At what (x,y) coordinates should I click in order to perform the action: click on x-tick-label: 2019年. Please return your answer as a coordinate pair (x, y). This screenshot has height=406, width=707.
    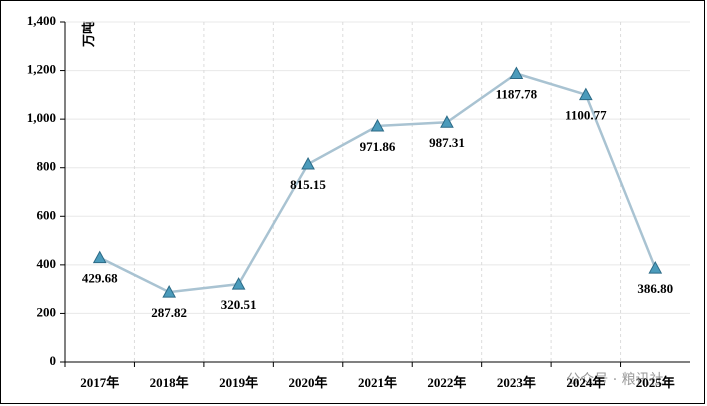
    Looking at the image, I should click on (238, 382).